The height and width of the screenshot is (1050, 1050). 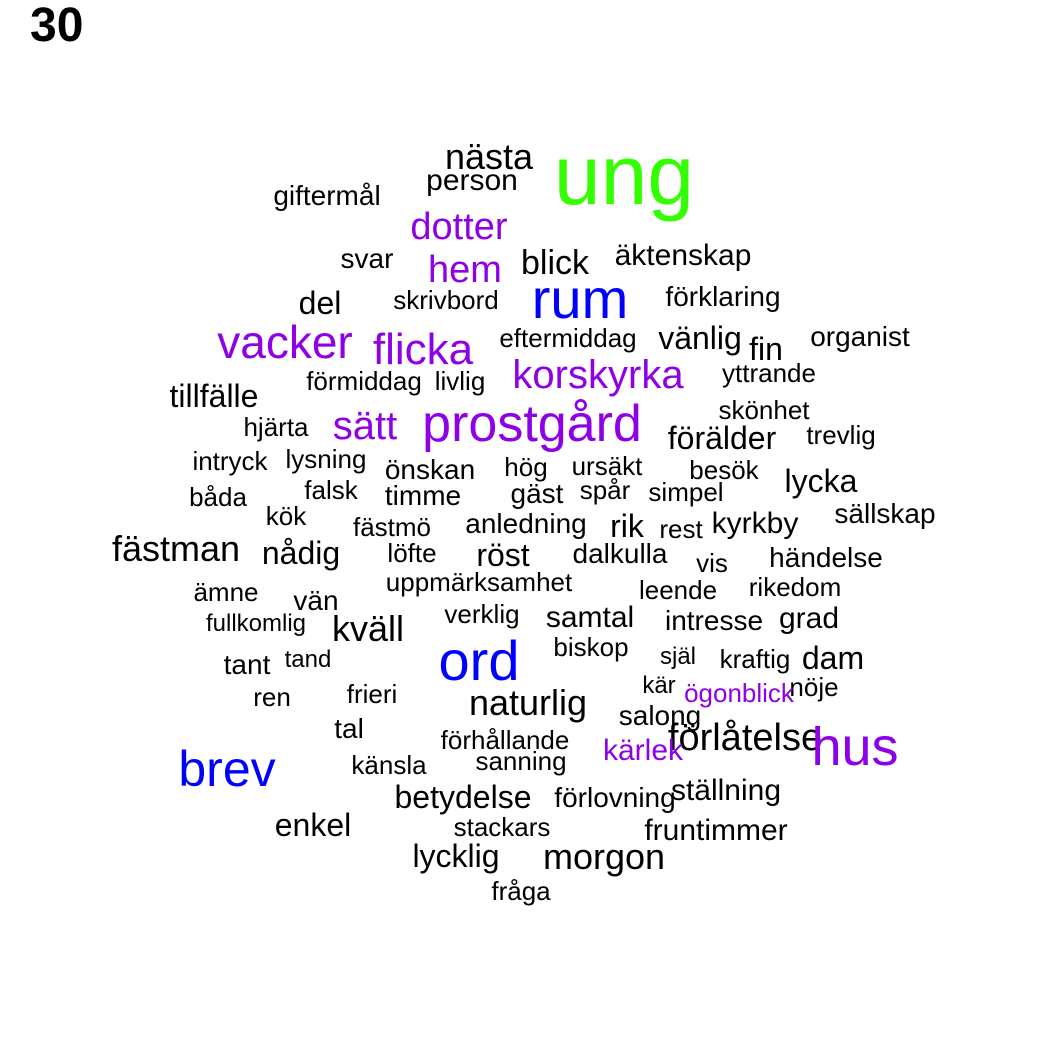 I want to click on cloud-word-organist: organist, so click(x=860, y=336).